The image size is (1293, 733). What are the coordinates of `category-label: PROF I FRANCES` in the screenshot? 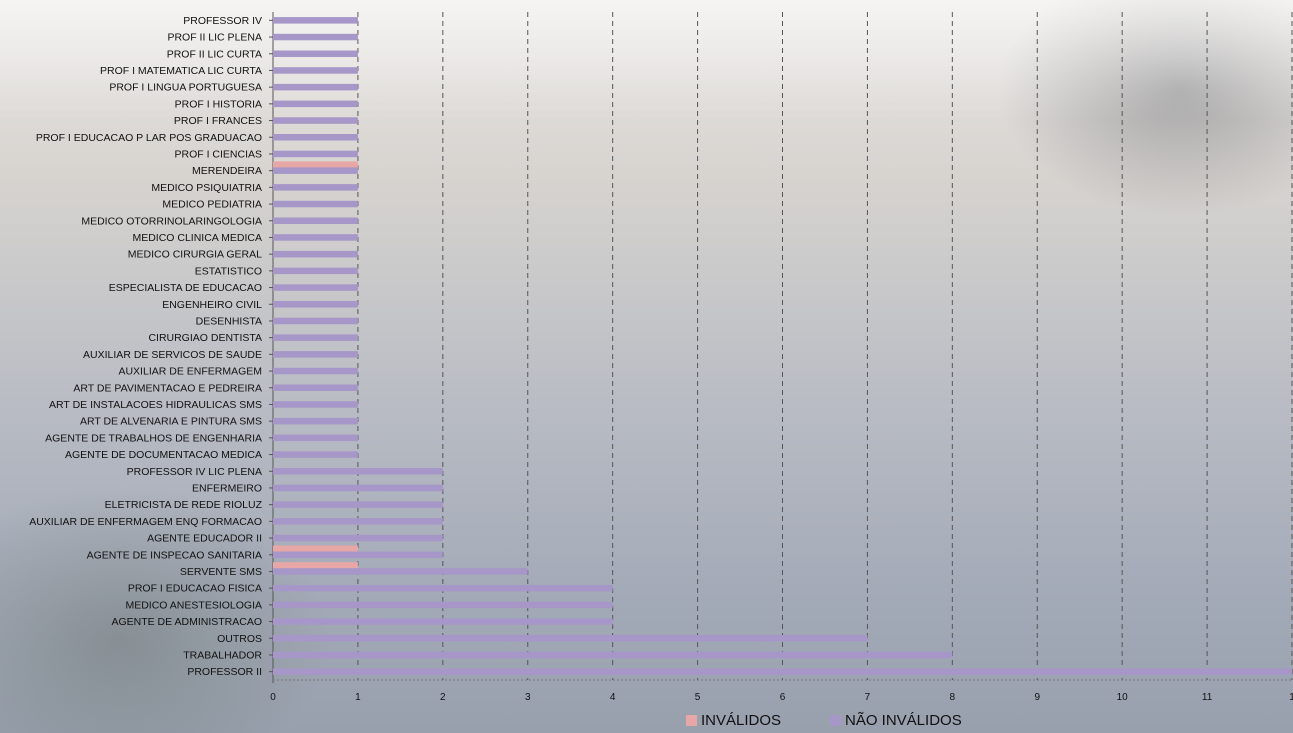 It's located at (218, 121).